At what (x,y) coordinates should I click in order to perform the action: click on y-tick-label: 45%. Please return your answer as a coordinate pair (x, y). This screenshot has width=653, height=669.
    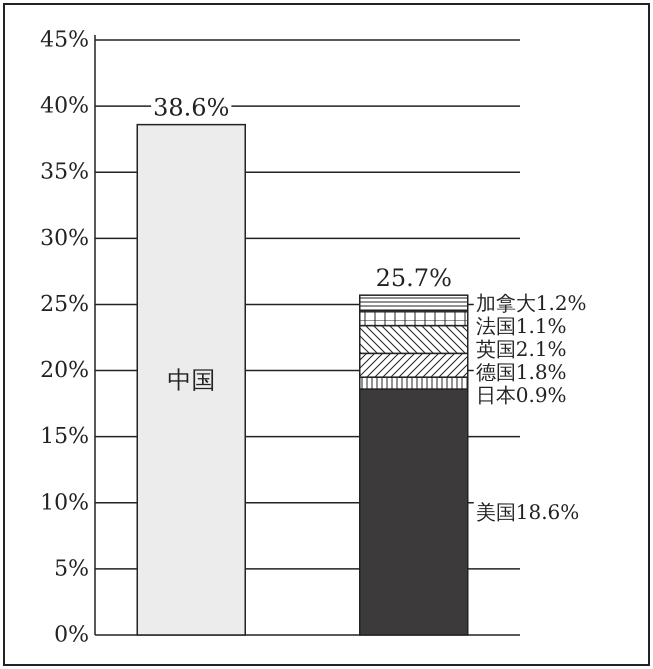
    Looking at the image, I should click on (64, 40).